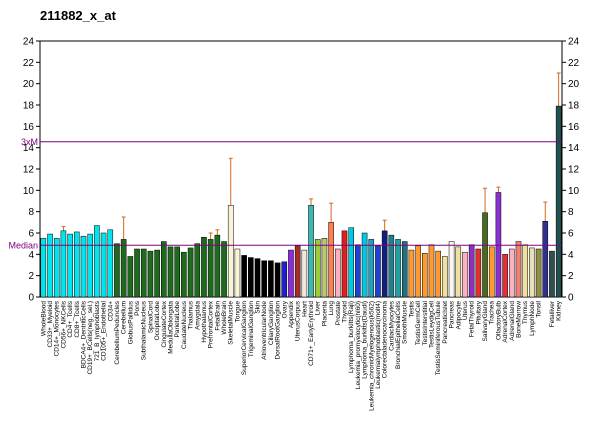  Describe the element at coordinates (63, 324) in the screenshot. I see `x-tick-label: CD56+_NKCells` at that location.